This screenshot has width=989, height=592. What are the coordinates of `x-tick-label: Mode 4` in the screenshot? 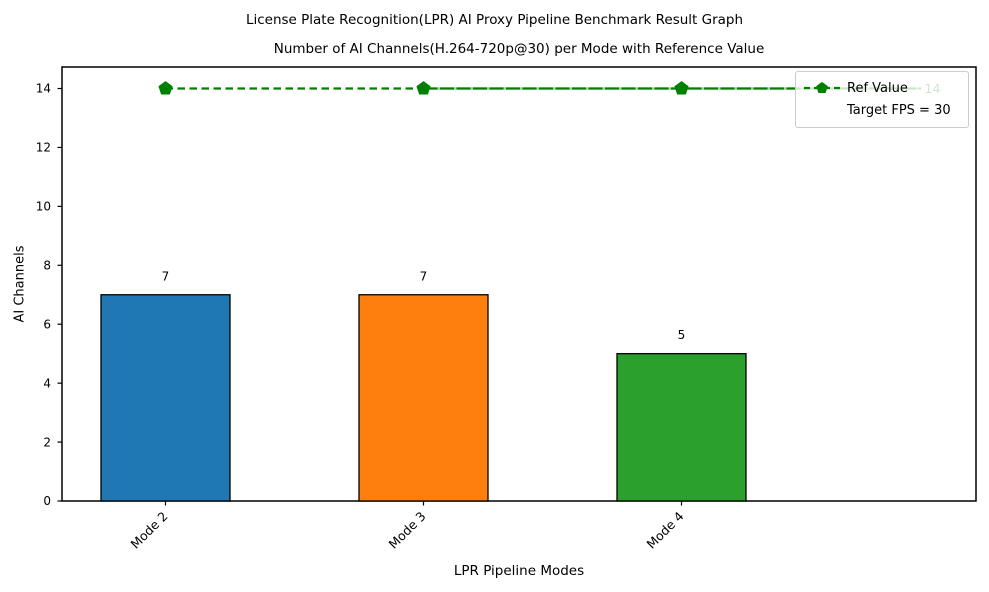 It's located at (664, 529).